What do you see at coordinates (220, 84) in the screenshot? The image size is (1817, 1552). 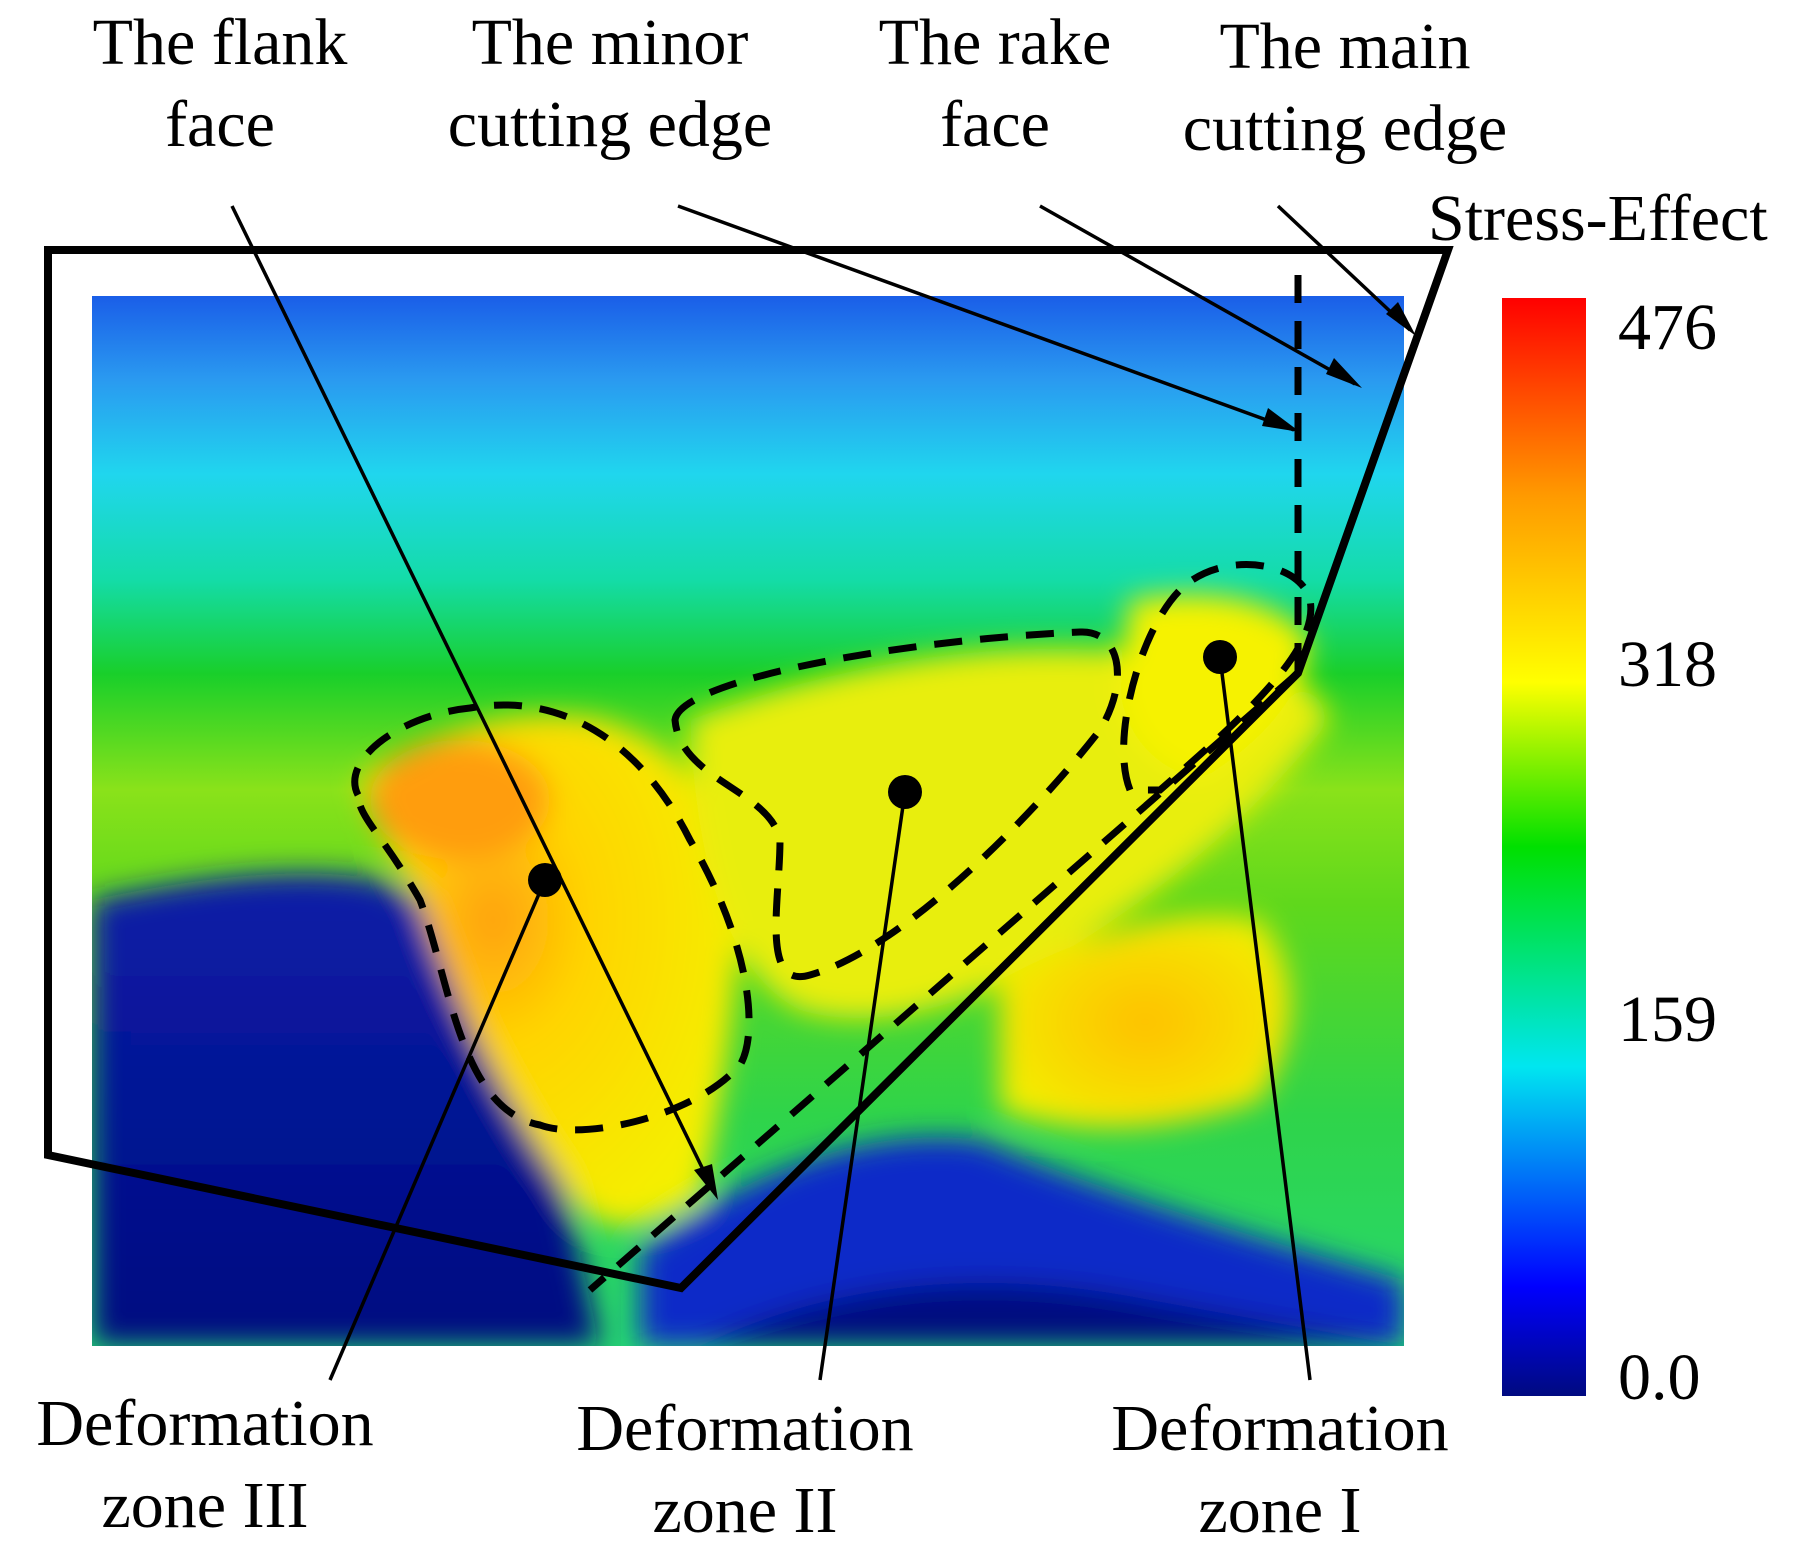 I see `label-flank-face: The flank face` at bounding box center [220, 84].